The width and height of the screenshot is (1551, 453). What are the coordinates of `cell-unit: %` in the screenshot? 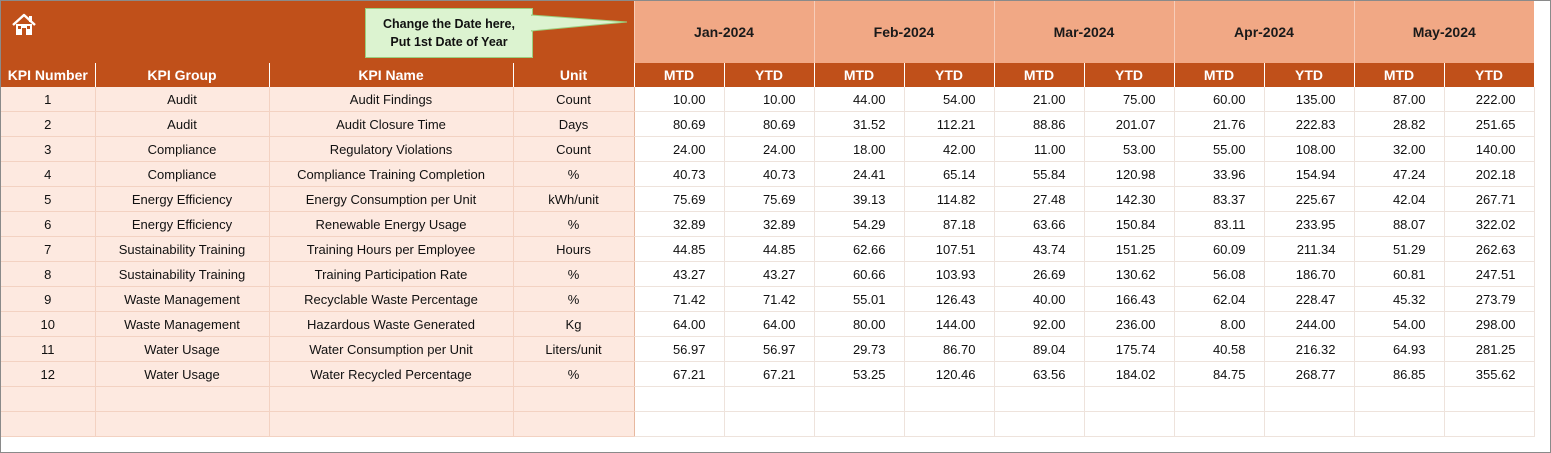 It's located at (574, 374).